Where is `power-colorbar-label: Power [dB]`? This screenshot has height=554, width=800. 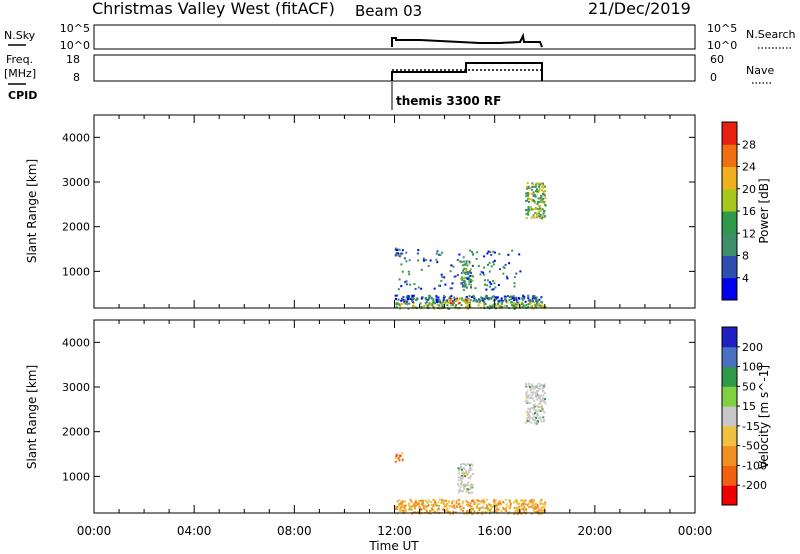
power-colorbar-label: Power [dB] is located at coordinates (764, 210).